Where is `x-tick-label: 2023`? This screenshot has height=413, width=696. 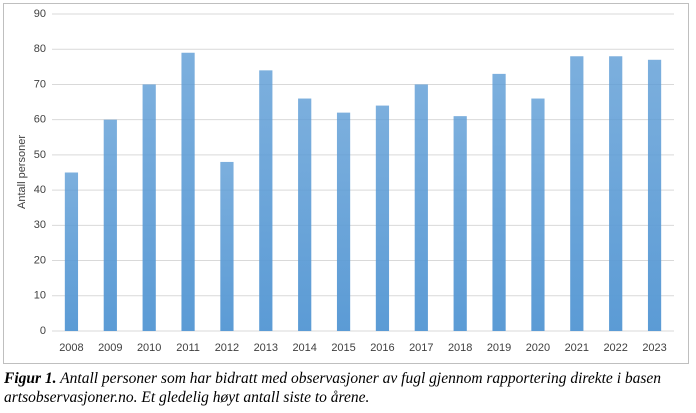
x-tick-label: 2023 is located at coordinates (654, 348).